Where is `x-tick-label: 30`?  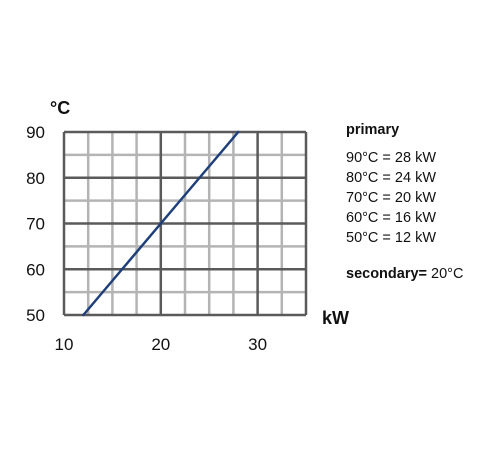
x-tick-label: 30 is located at coordinates (257, 344).